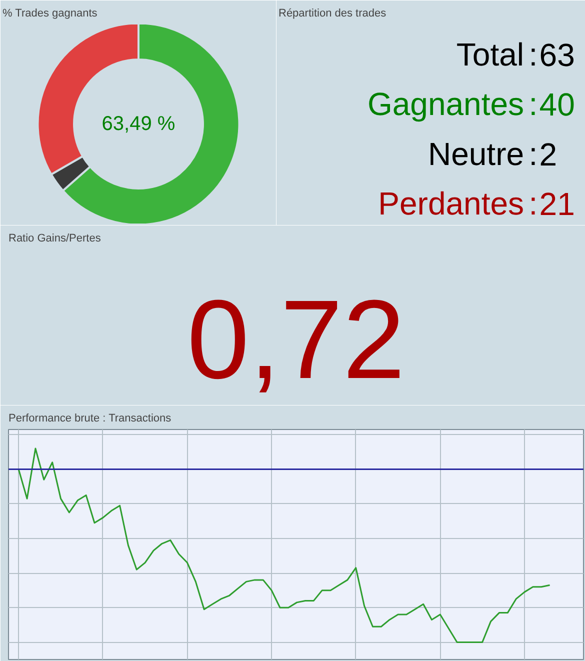 The height and width of the screenshot is (661, 585). Describe the element at coordinates (548, 154) in the screenshot. I see `data-label: 2` at that location.